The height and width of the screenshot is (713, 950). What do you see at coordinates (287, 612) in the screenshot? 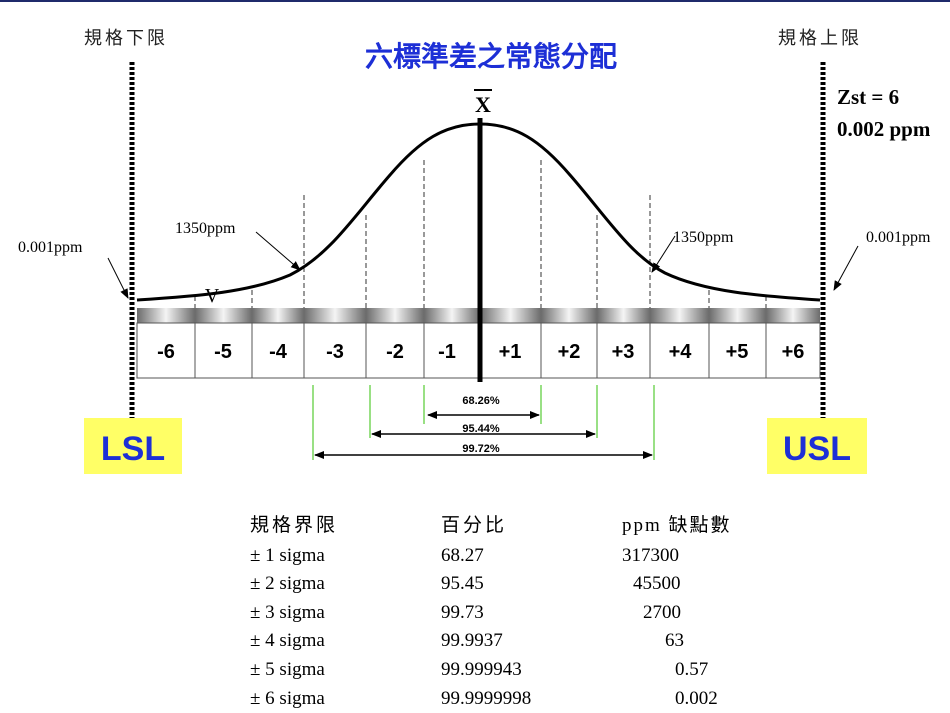
I see `table-cell: ± 3 sigma` at bounding box center [287, 612].